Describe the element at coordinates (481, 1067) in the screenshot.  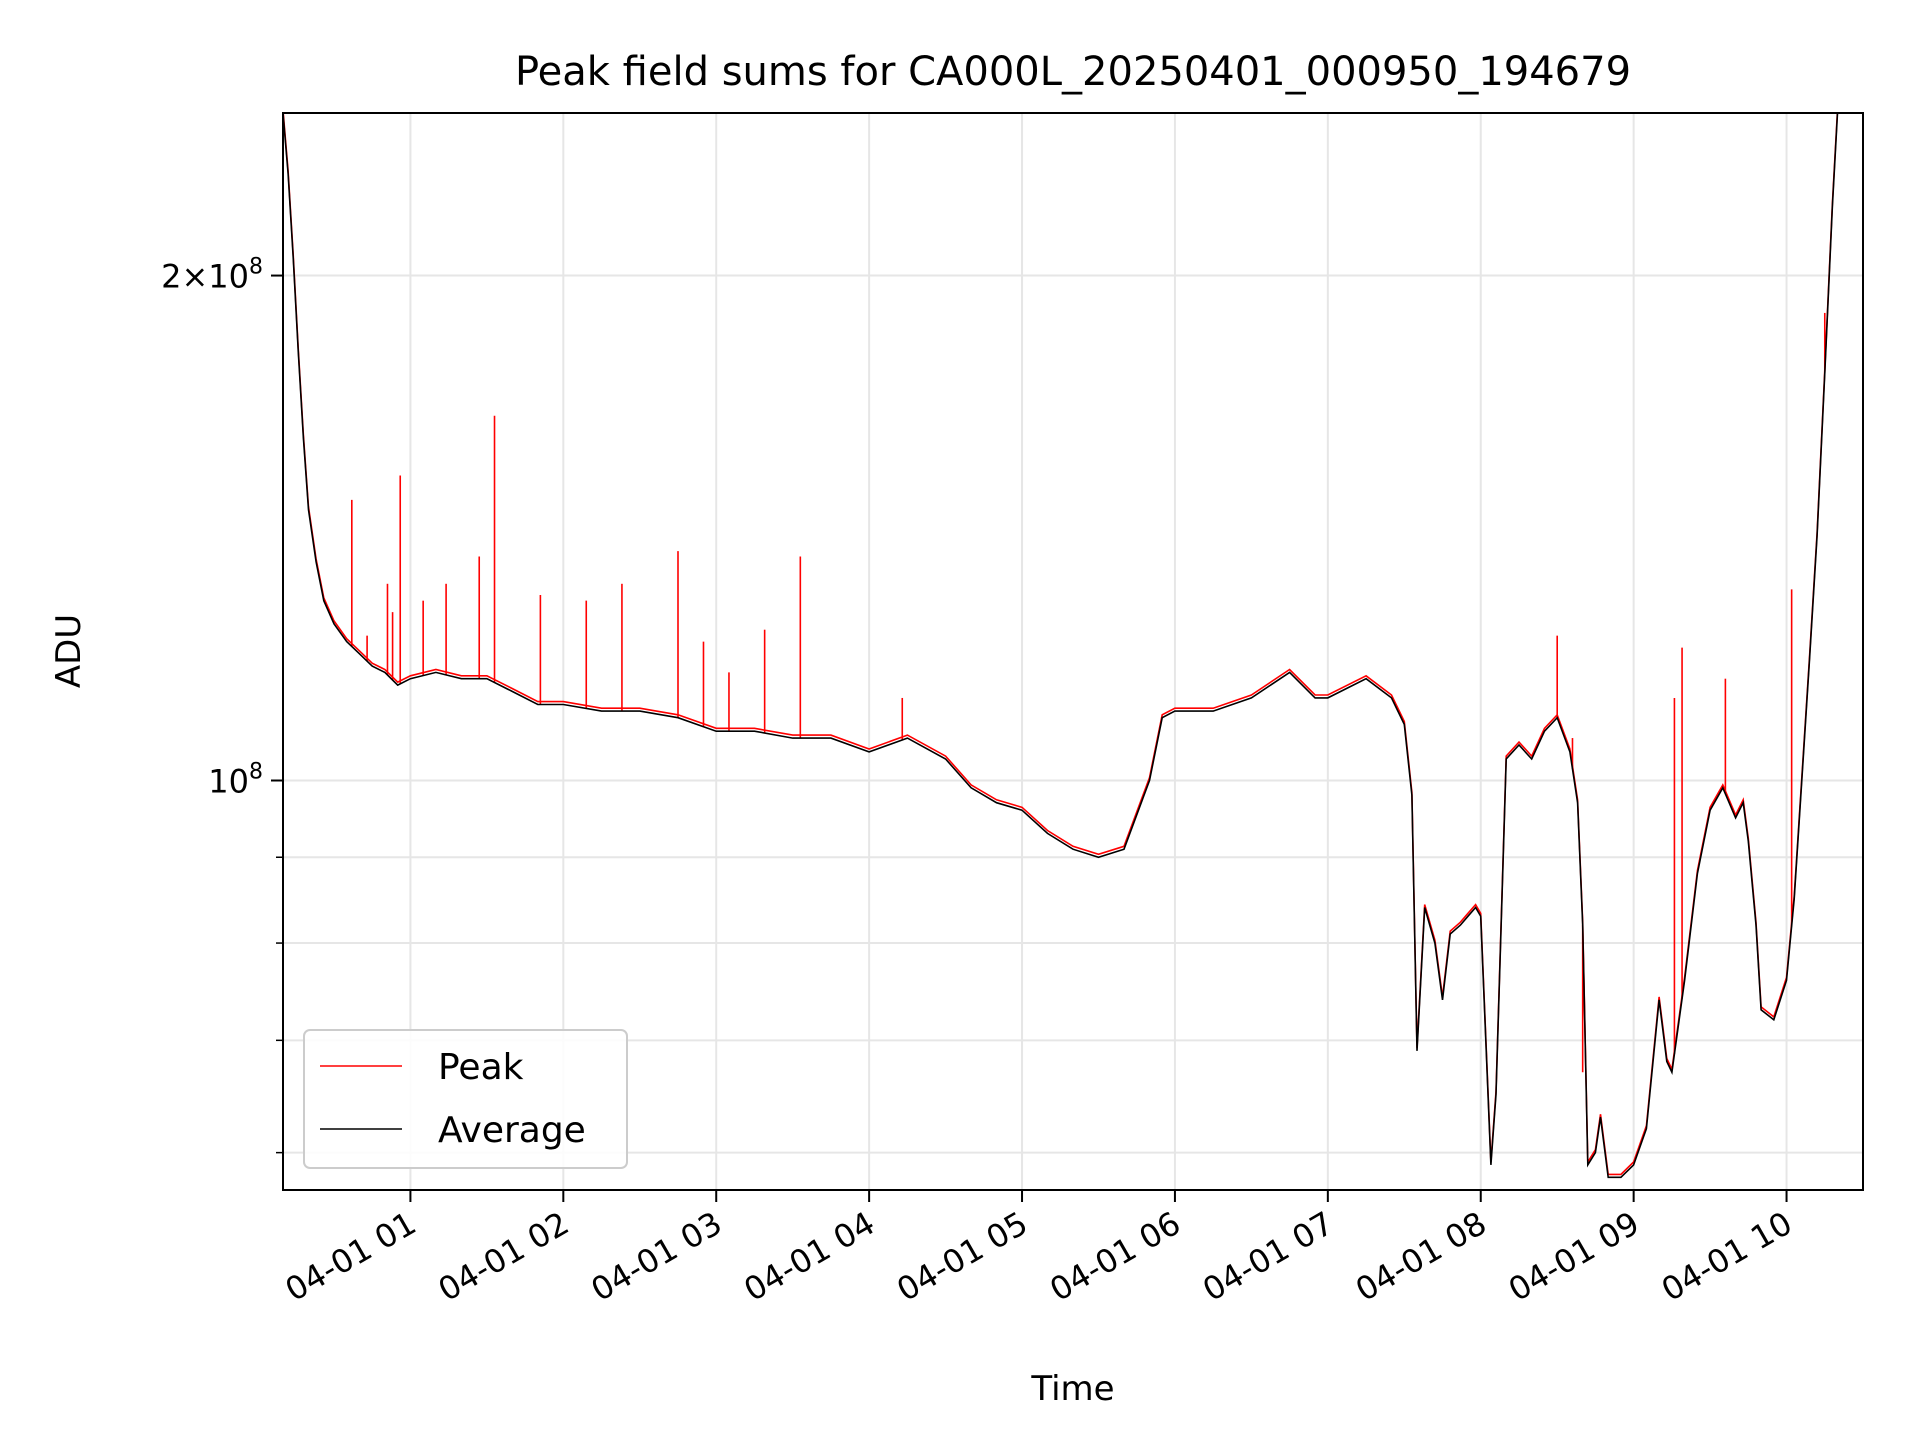
I see `legend-label-peak: Peak` at that location.